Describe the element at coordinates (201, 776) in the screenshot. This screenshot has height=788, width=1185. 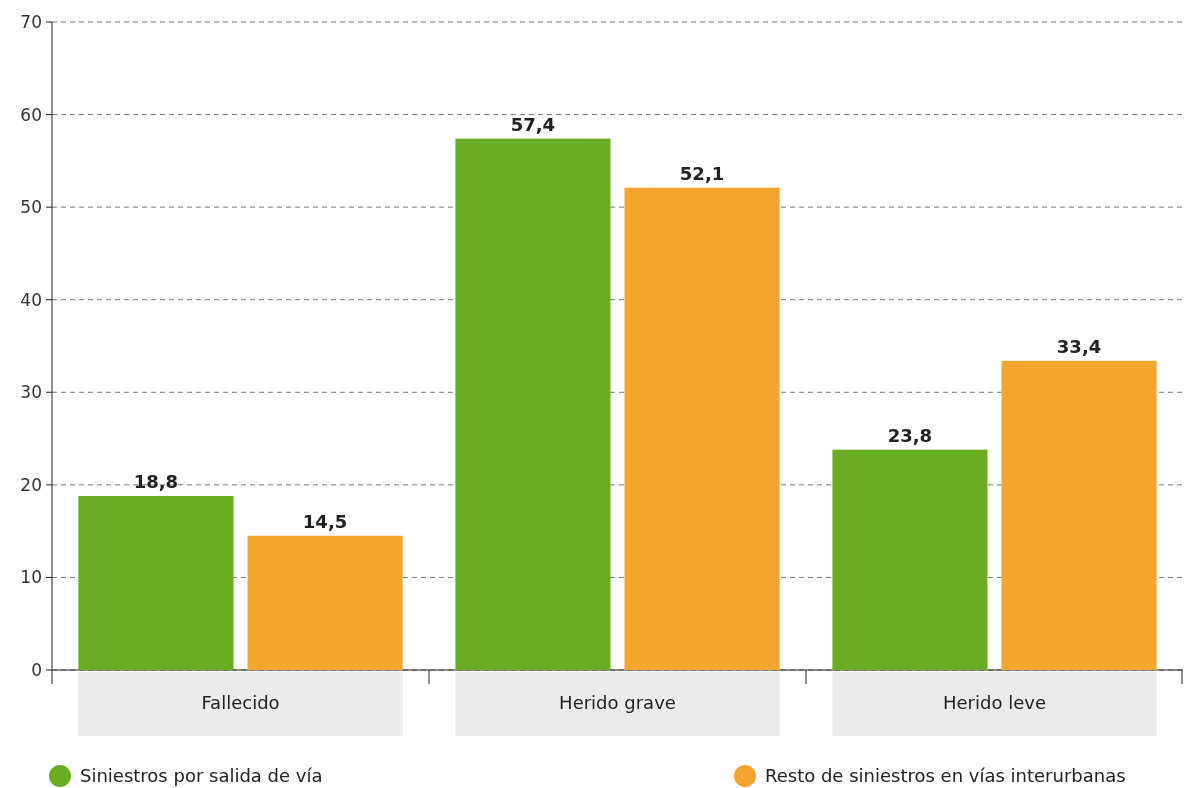
I see `legend-label: Siniestros por salida de vía` at that location.